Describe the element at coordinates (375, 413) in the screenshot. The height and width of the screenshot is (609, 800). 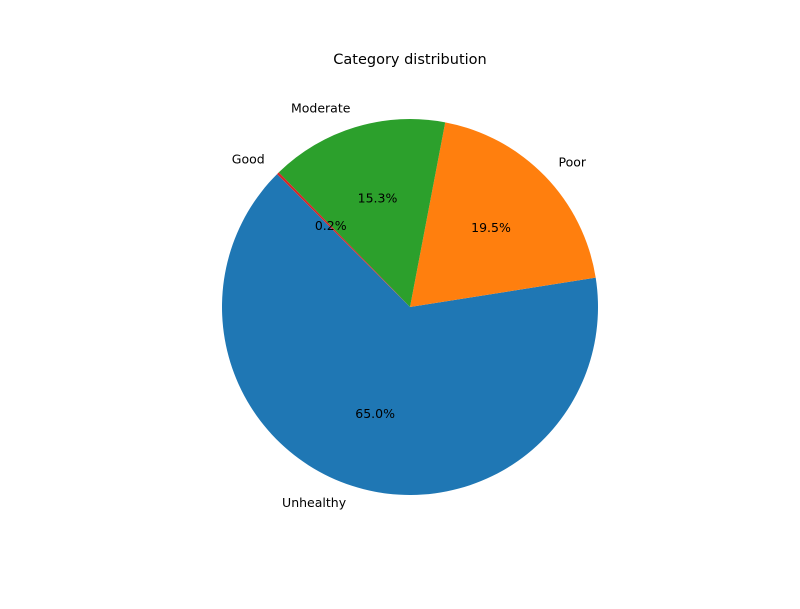
I see `slice-percent-unhealthy: 65.0%` at that location.